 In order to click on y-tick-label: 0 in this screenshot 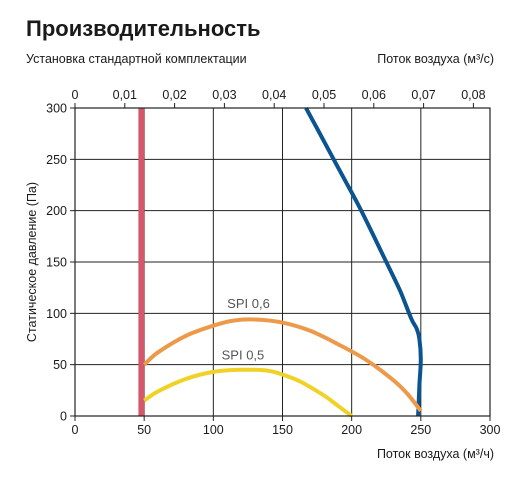, I will do `click(63, 417)`.